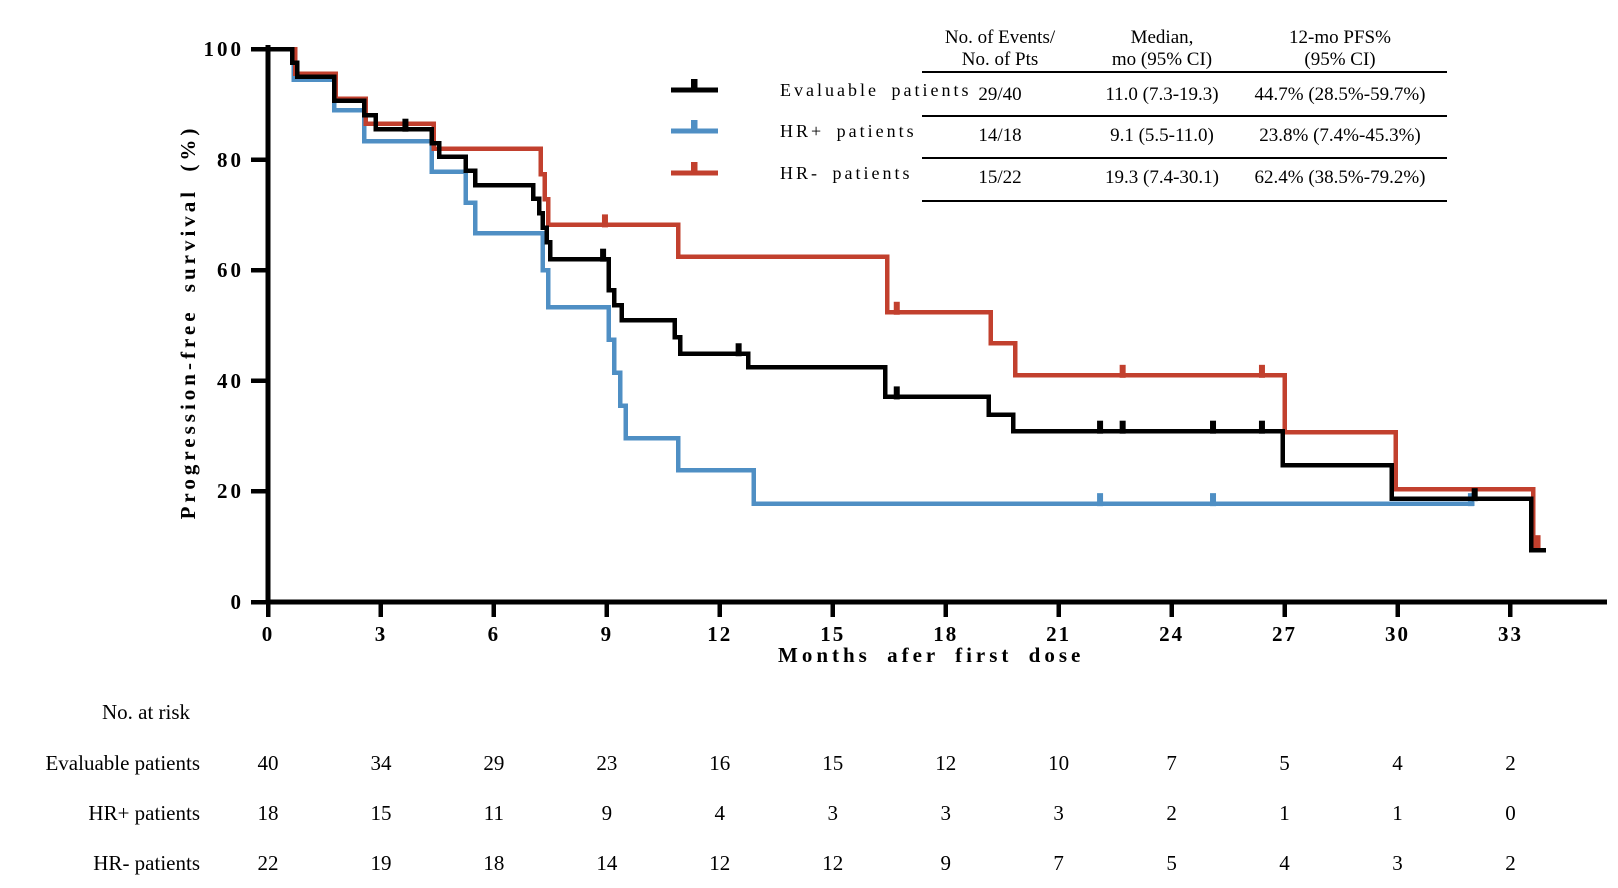 Image resolution: width=1618 pixels, height=888 pixels. I want to click on legend-label-evaluable: Evaluable patients, so click(876, 90).